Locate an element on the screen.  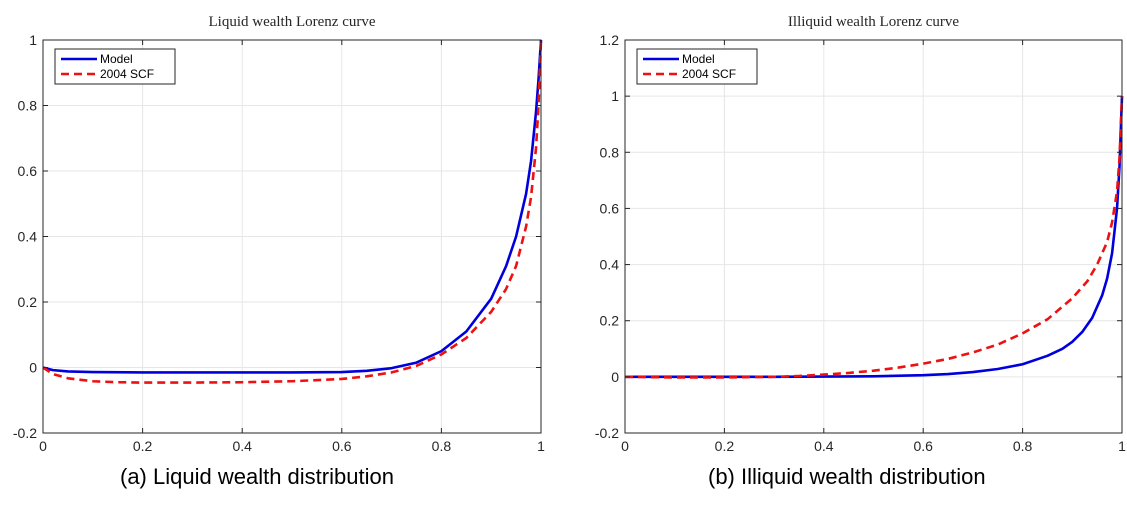
chart-title: Liquid wealth Lorenz curve is located at coordinates (291, 22).